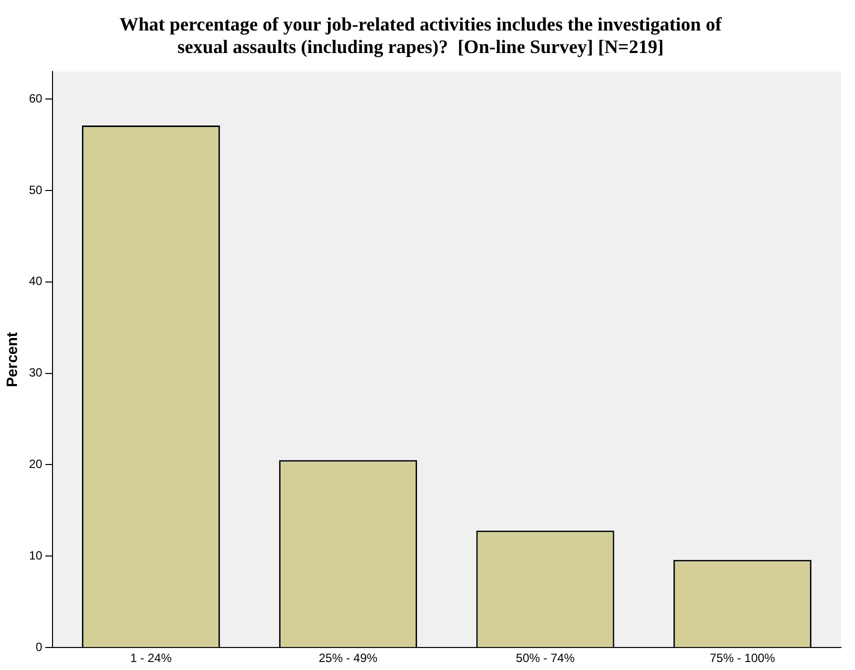 Image resolution: width=855 pixels, height=670 pixels. I want to click on y-tick-label: 0, so click(39, 647).